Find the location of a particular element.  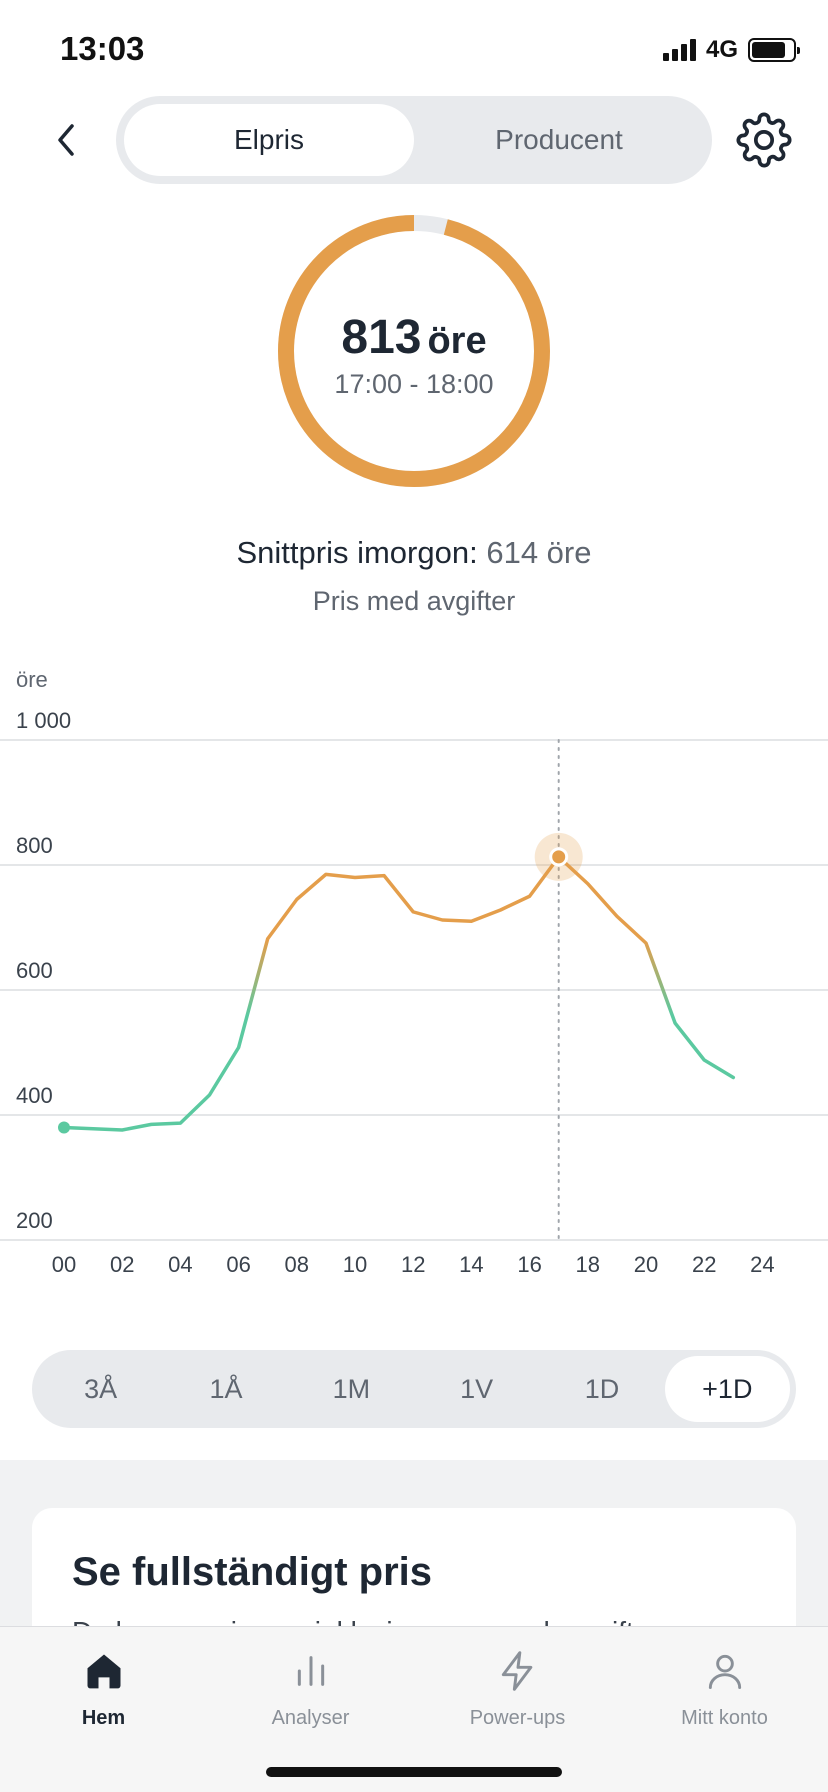

user-icon is located at coordinates (725, 1671).